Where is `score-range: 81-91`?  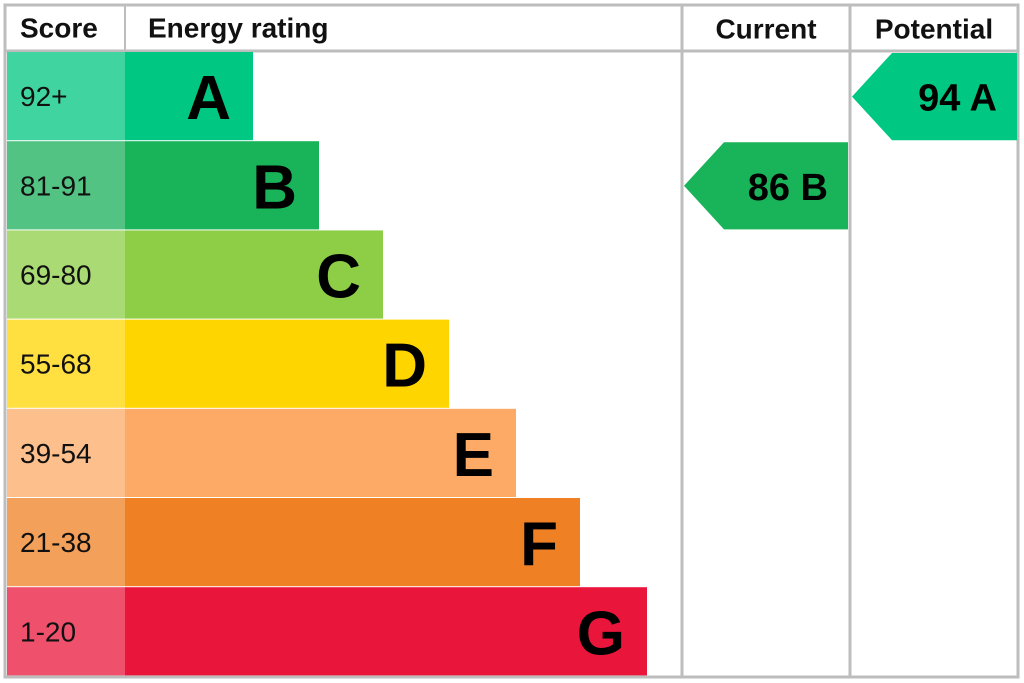 score-range: 81-91 is located at coordinates (56, 185).